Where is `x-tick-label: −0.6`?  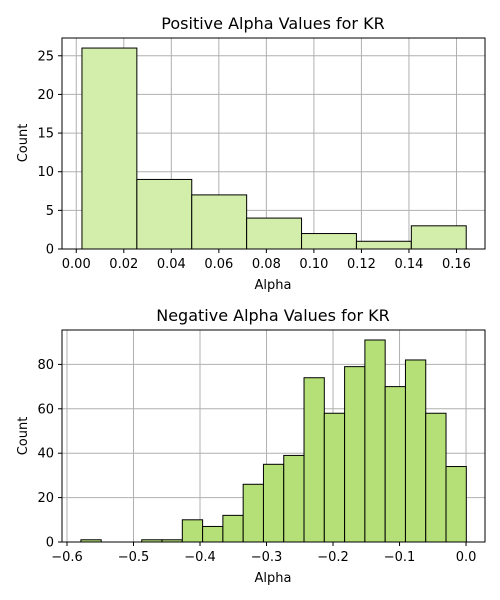 x-tick-label: −0.6 is located at coordinates (67, 557).